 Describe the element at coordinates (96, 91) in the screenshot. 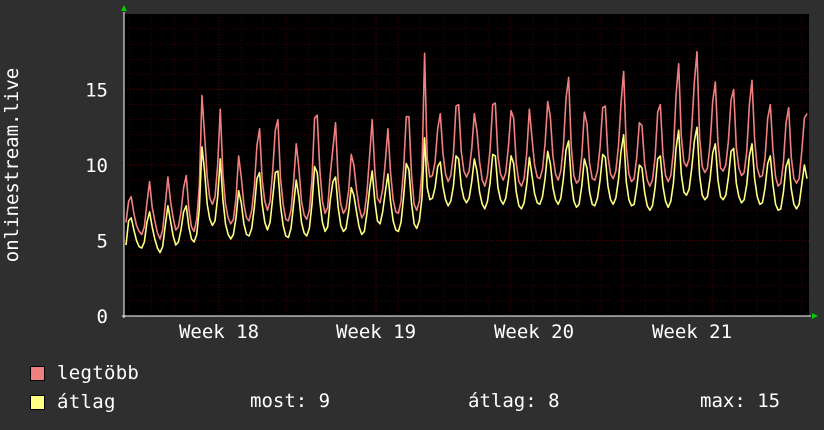

I see `y-tick-label: 15` at that location.